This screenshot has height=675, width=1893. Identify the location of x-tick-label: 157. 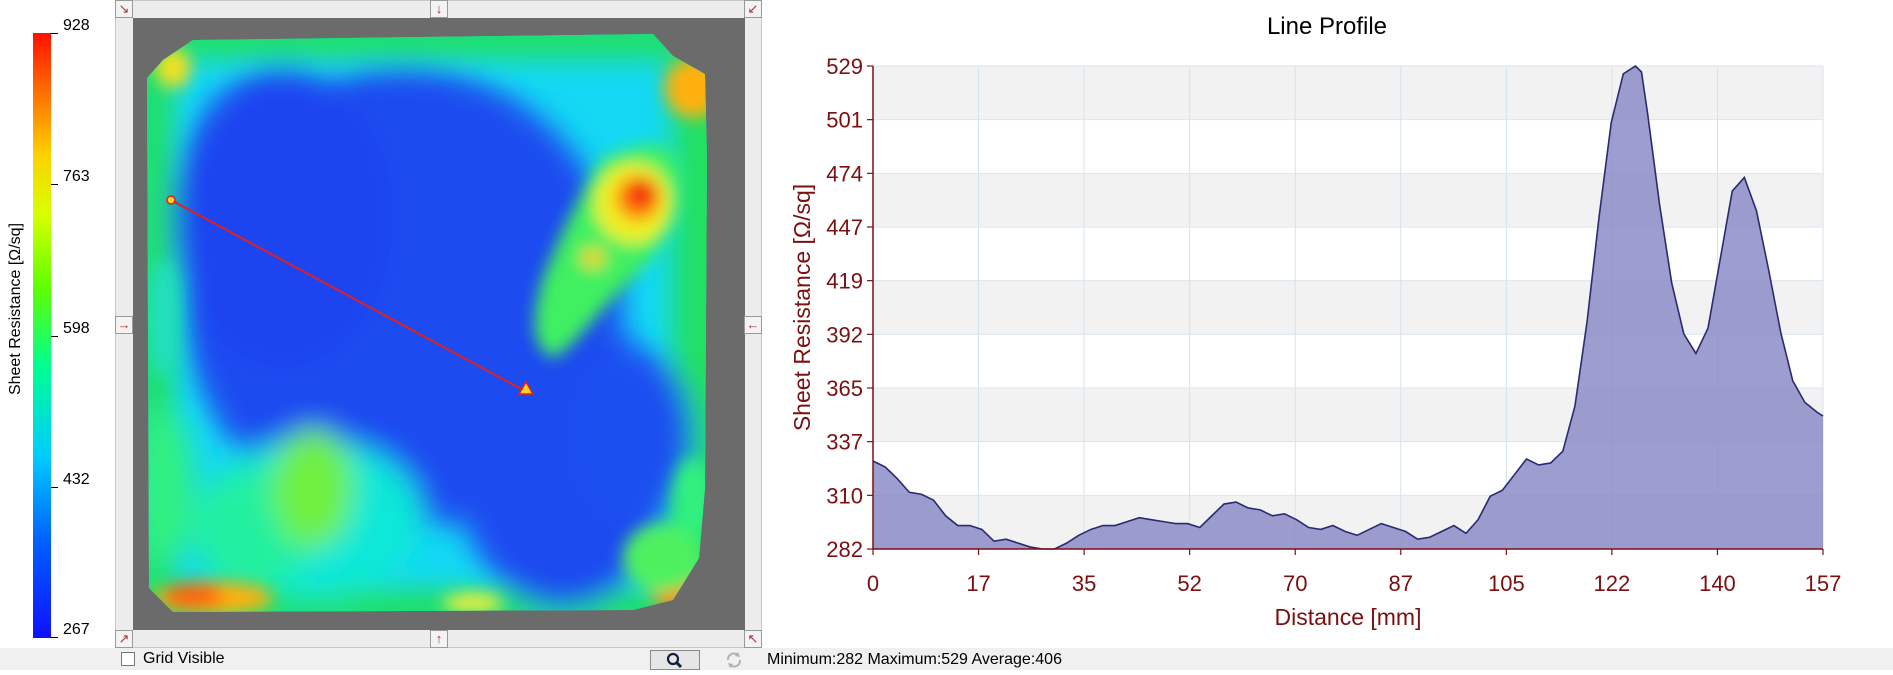
(1823, 583).